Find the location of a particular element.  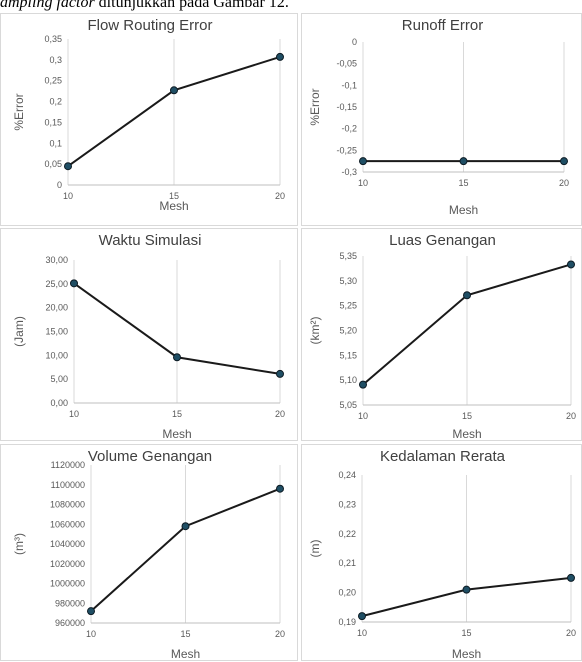

y-axis-label: (km²) is located at coordinates (315, 331).